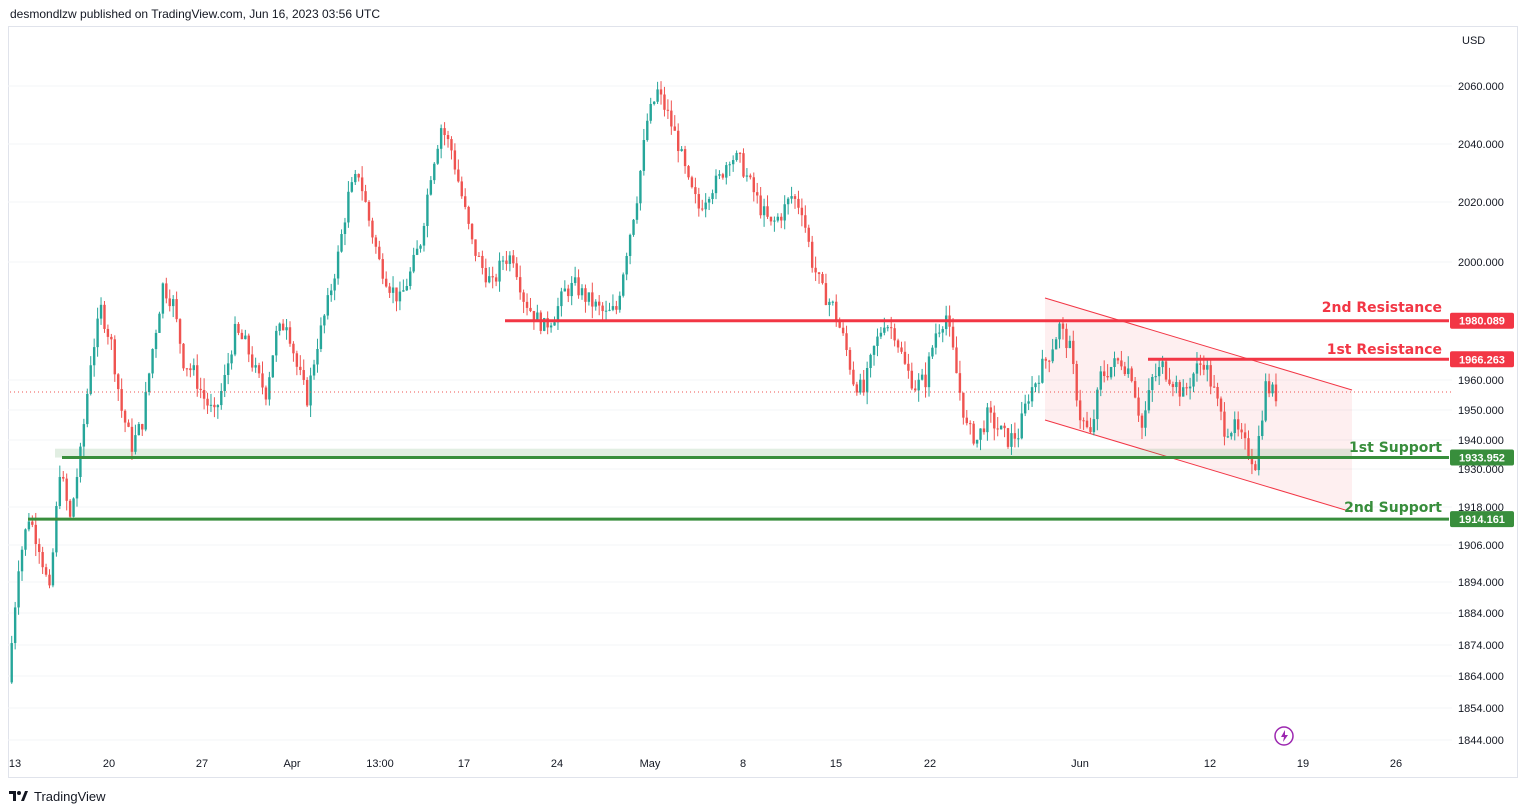 This screenshot has width=1526, height=812. I want to click on x-tick-label: 22, so click(930, 764).